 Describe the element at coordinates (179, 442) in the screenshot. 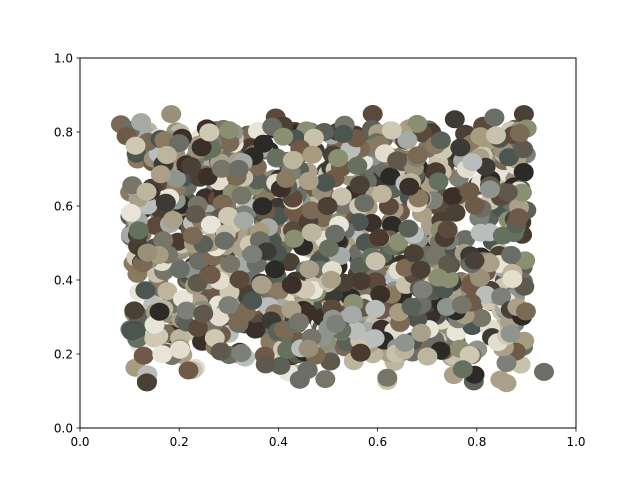

I see `x-tick-label: 0.2` at that location.